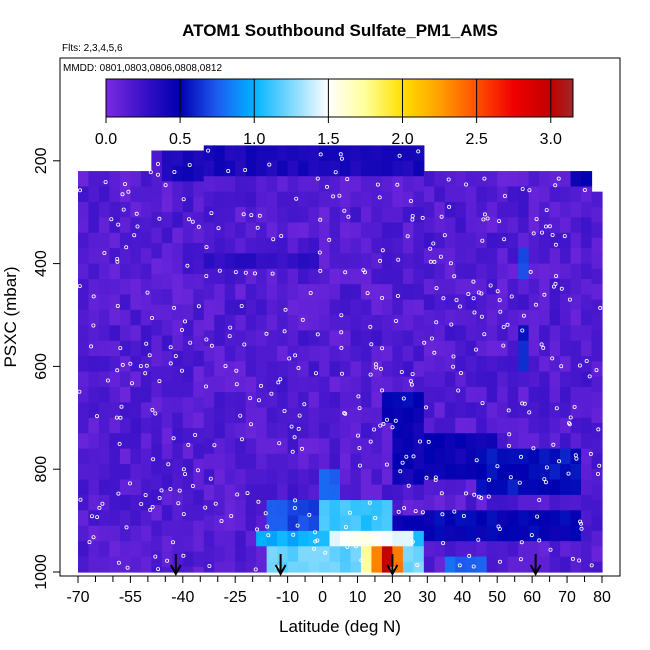  What do you see at coordinates (602, 597) in the screenshot?
I see `x-tick-label: 80` at bounding box center [602, 597].